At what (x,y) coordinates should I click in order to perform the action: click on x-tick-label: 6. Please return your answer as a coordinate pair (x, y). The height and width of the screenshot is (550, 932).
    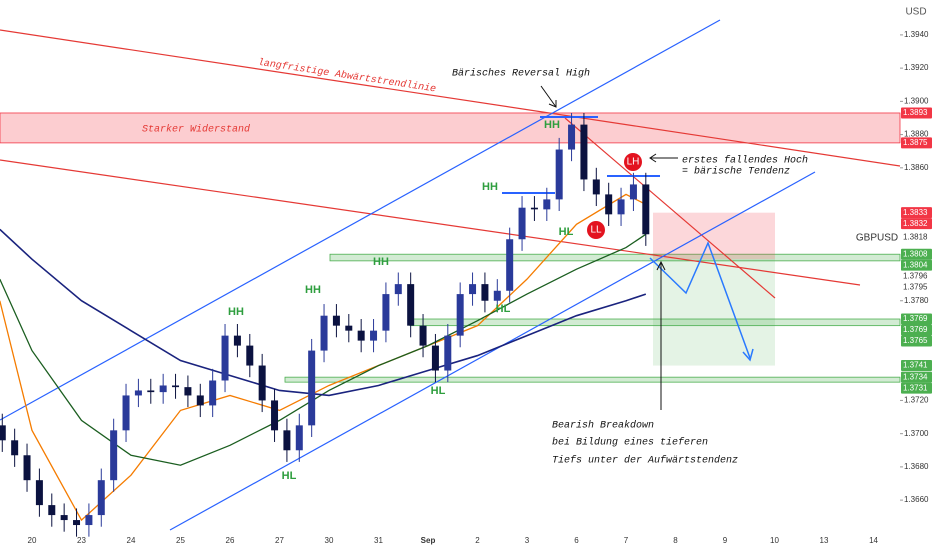
    Looking at the image, I should click on (576, 540).